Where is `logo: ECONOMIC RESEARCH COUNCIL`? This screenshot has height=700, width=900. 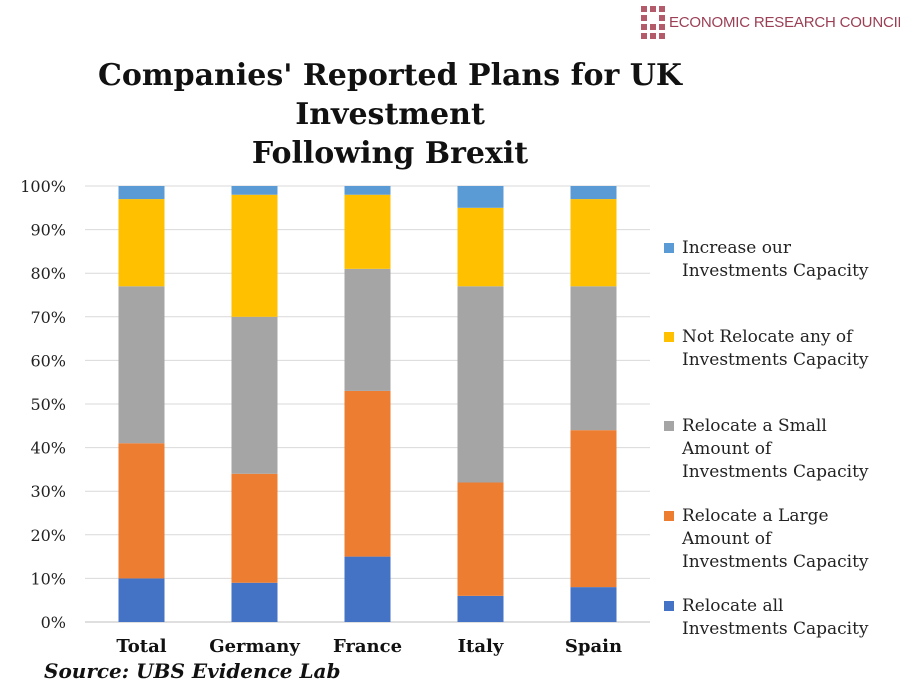 logo: ECONOMIC RESEARCH COUNCIL is located at coordinates (770, 22).